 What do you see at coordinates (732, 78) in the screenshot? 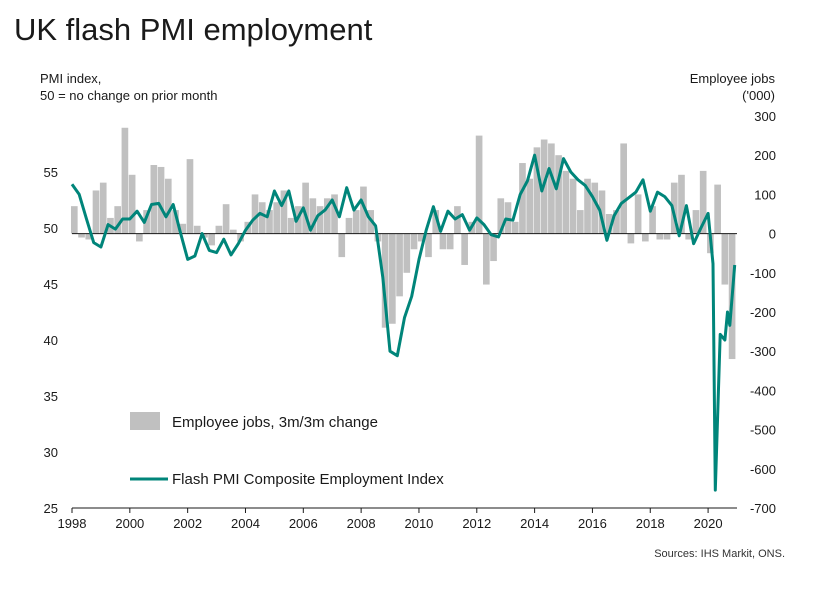
I see `right-axis-label-line1: Employee jobs` at bounding box center [732, 78].